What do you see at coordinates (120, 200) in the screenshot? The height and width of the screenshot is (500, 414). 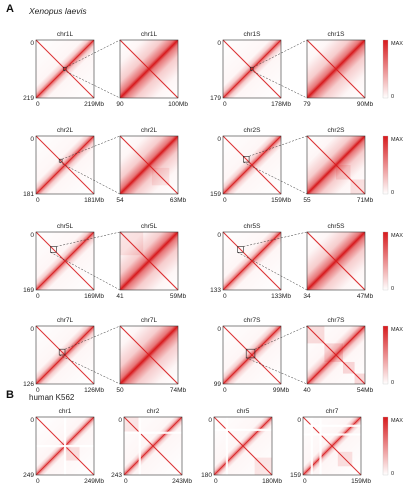 I see `zoom-start-label: 54` at bounding box center [120, 200].